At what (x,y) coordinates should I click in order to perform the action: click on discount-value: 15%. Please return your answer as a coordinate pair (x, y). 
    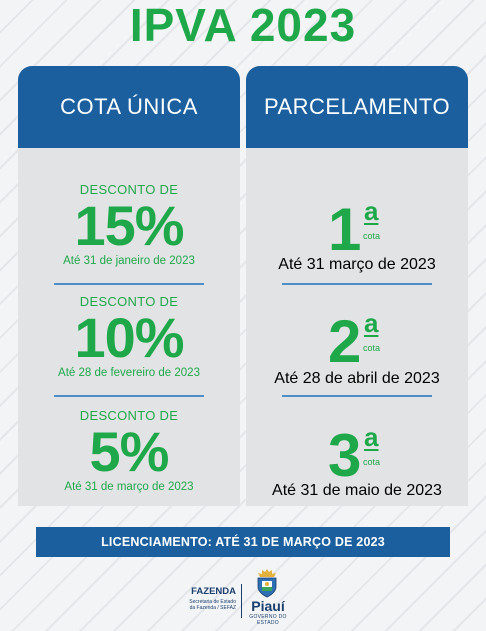
    Looking at the image, I should click on (129, 225).